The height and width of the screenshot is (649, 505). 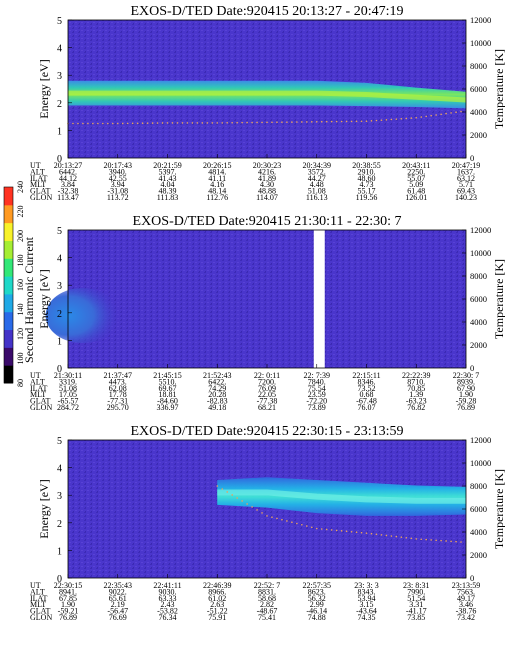 I want to click on table-cell: 69.43, so click(x=466, y=191).